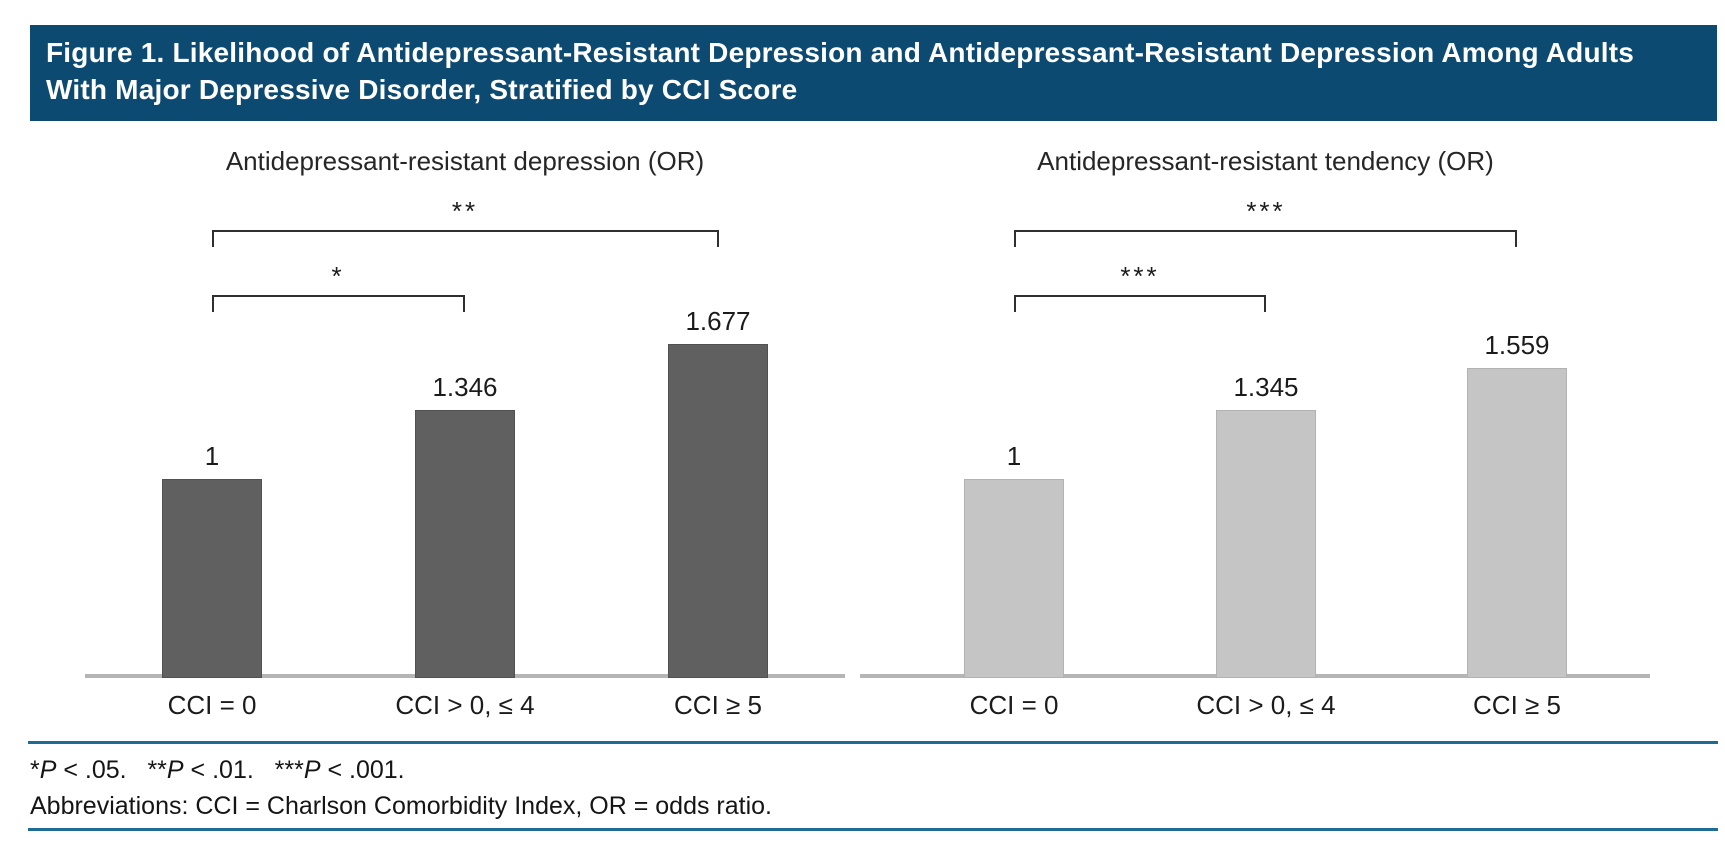 The width and height of the screenshot is (1725, 852). I want to click on significance-label: *, so click(338, 276).